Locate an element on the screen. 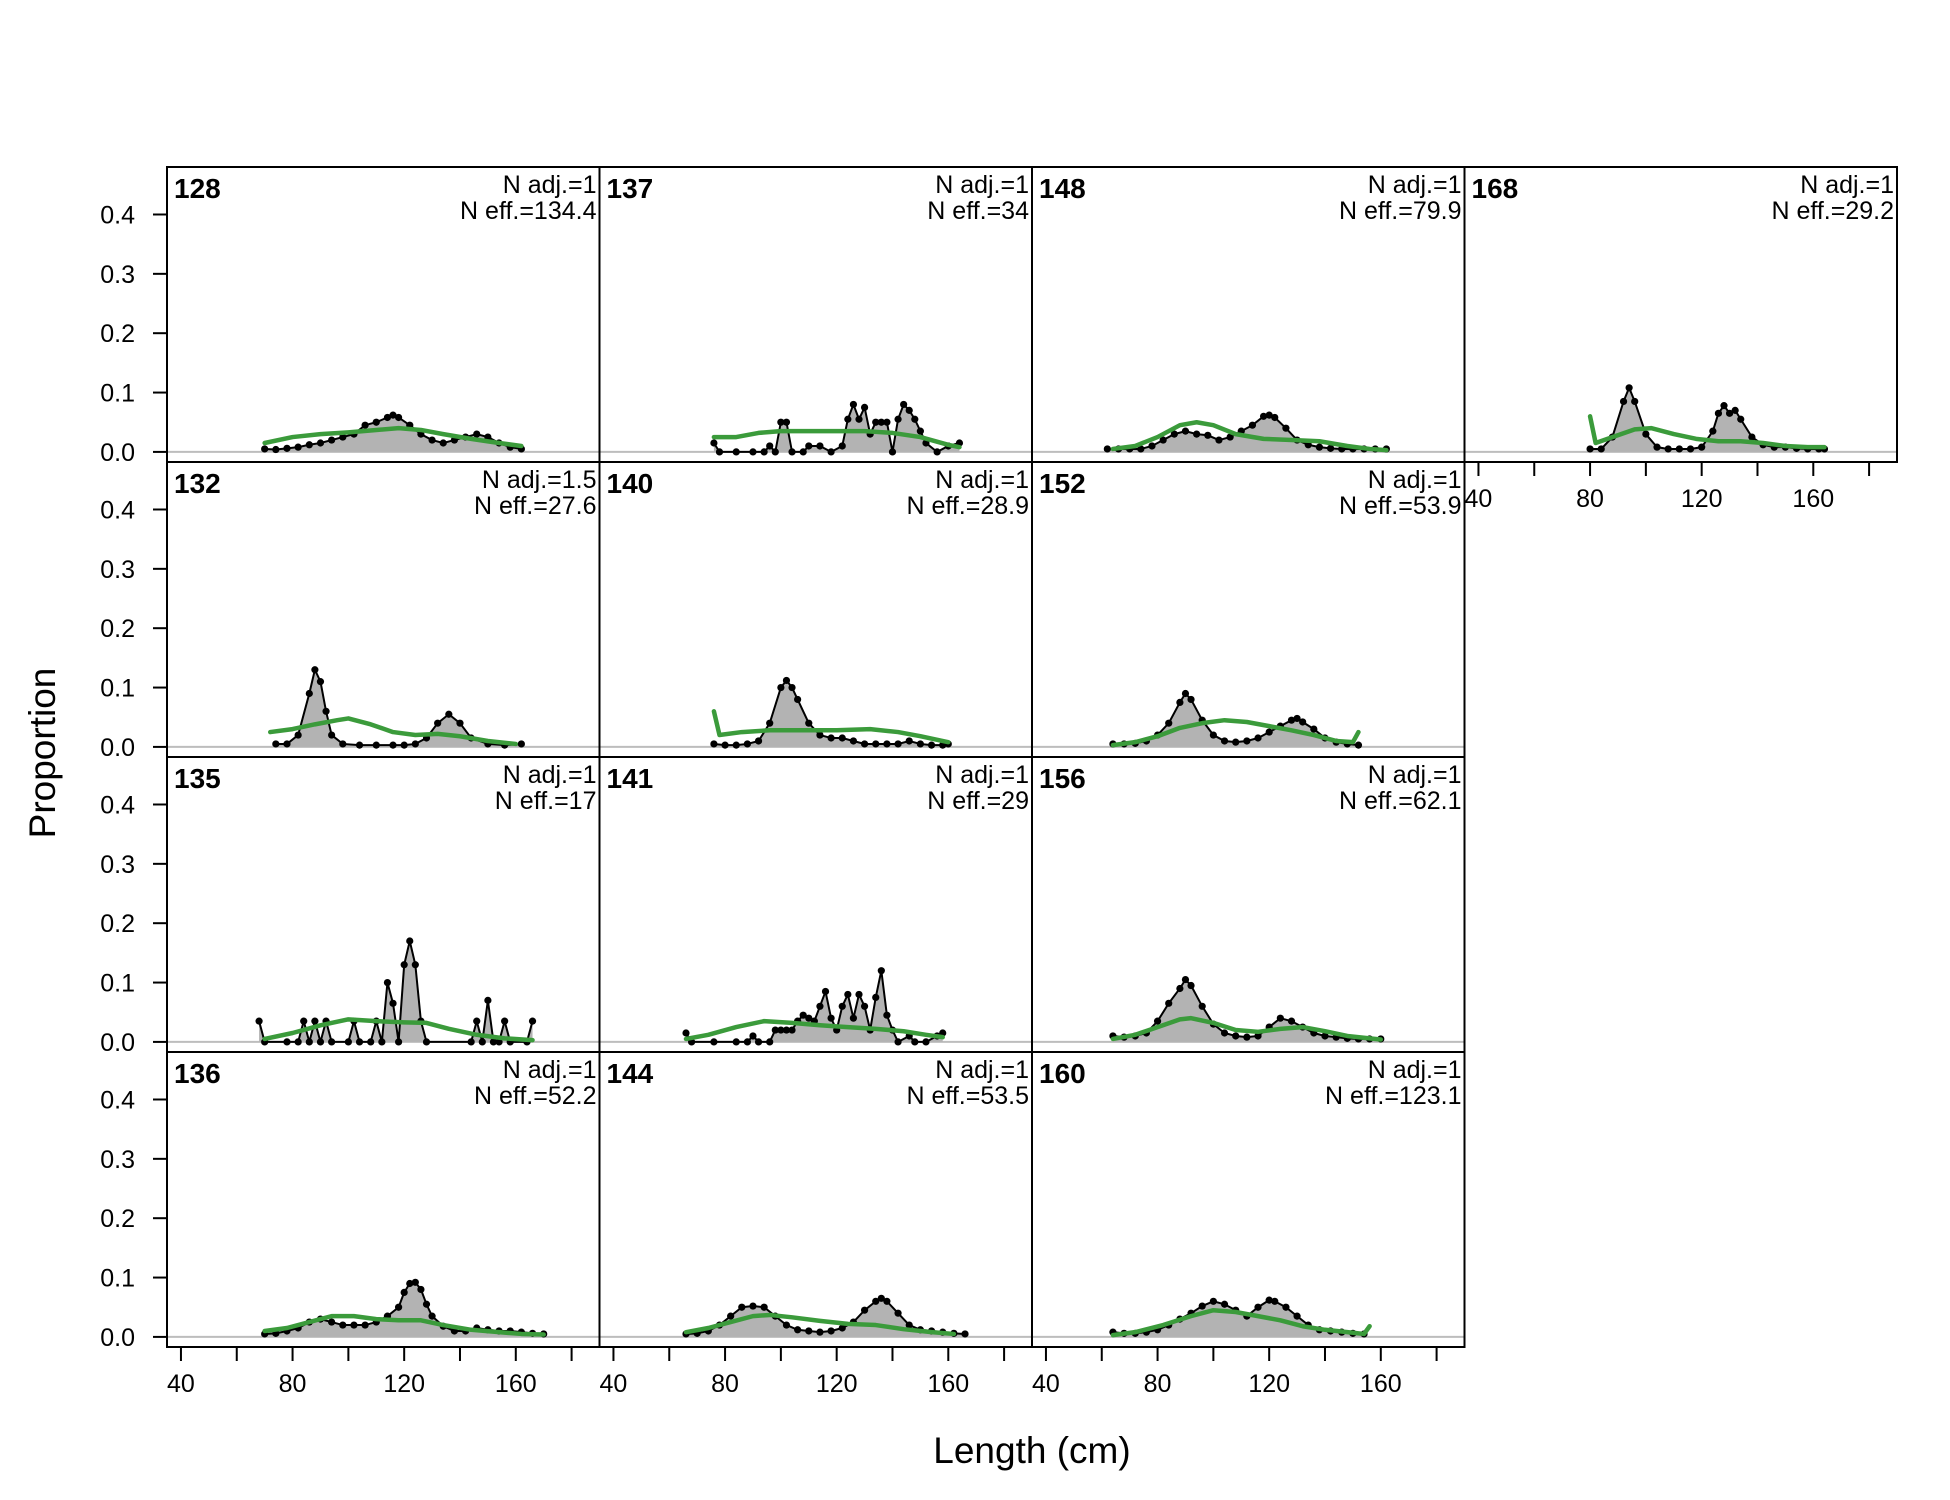  x-tick-label: 120 is located at coordinates (1269, 1384).